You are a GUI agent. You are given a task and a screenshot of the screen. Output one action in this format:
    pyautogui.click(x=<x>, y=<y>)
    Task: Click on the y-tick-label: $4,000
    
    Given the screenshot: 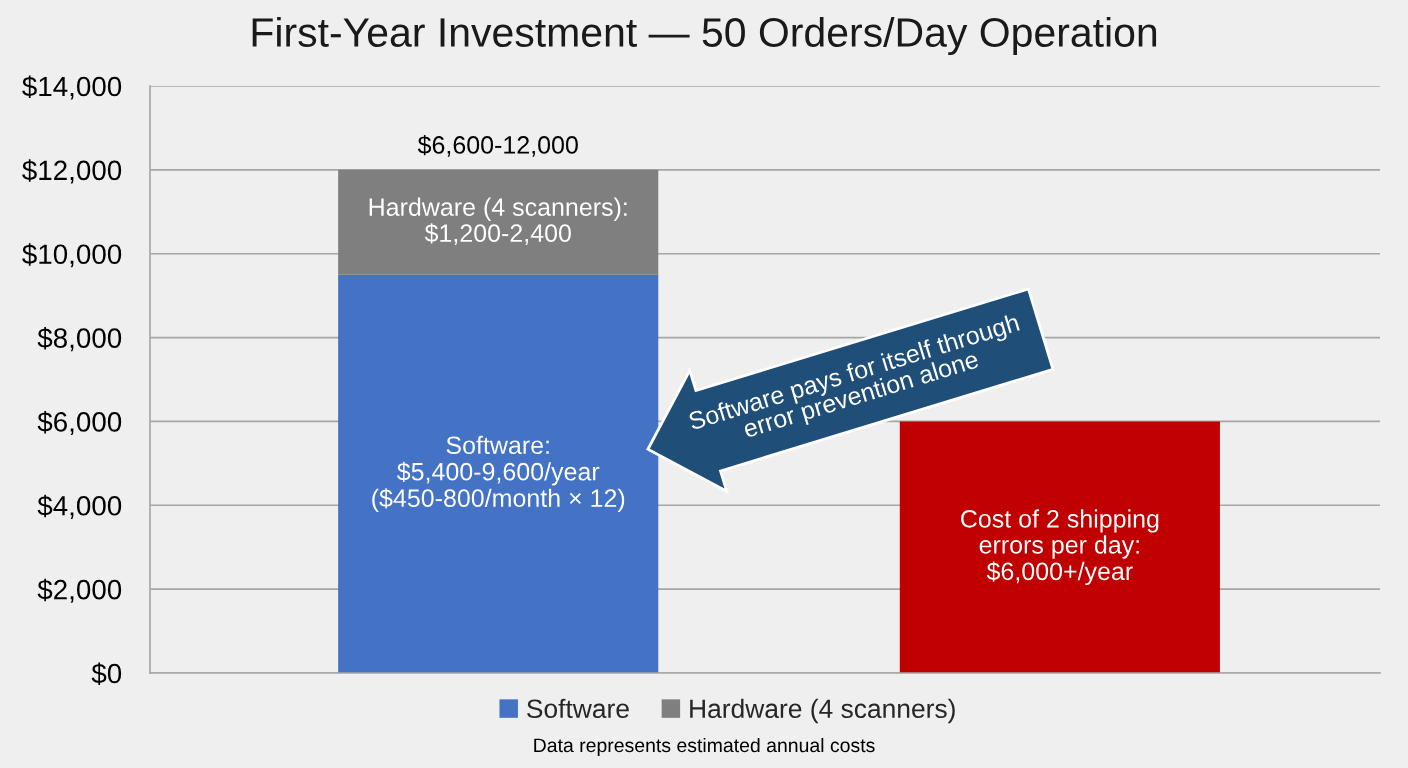 What is the action you would take?
    pyautogui.click(x=79, y=506)
    